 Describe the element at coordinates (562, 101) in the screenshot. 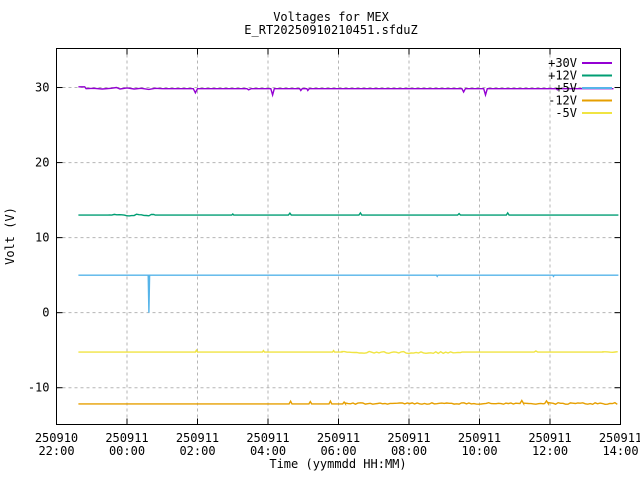

I see `legend-label: -12V` at that location.